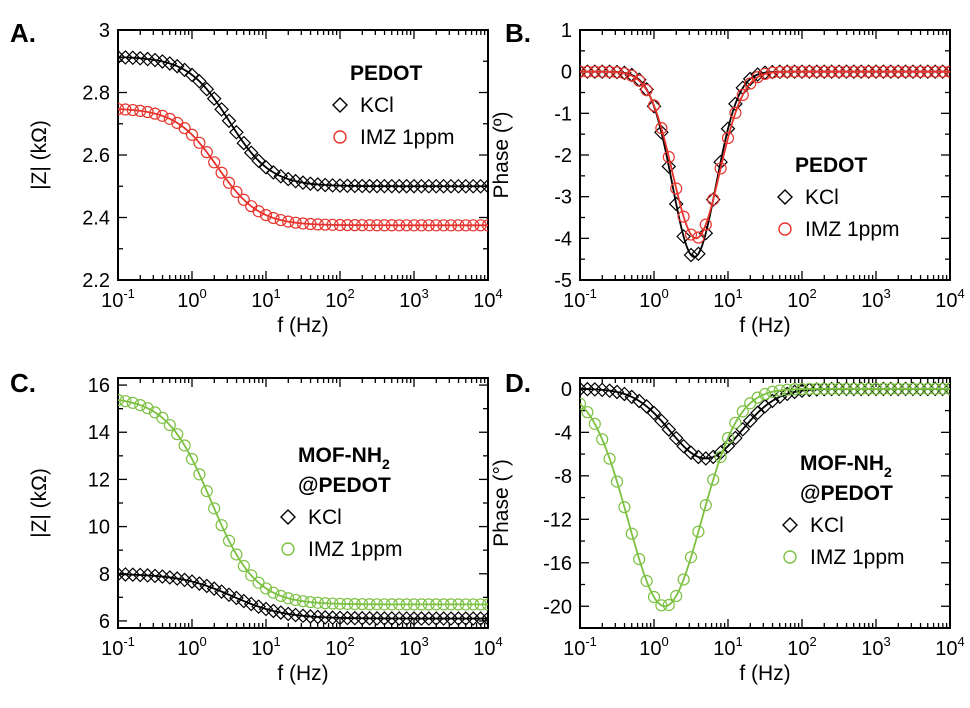  Describe the element at coordinates (377, 105) in the screenshot. I see `legend-label: KCl` at that location.